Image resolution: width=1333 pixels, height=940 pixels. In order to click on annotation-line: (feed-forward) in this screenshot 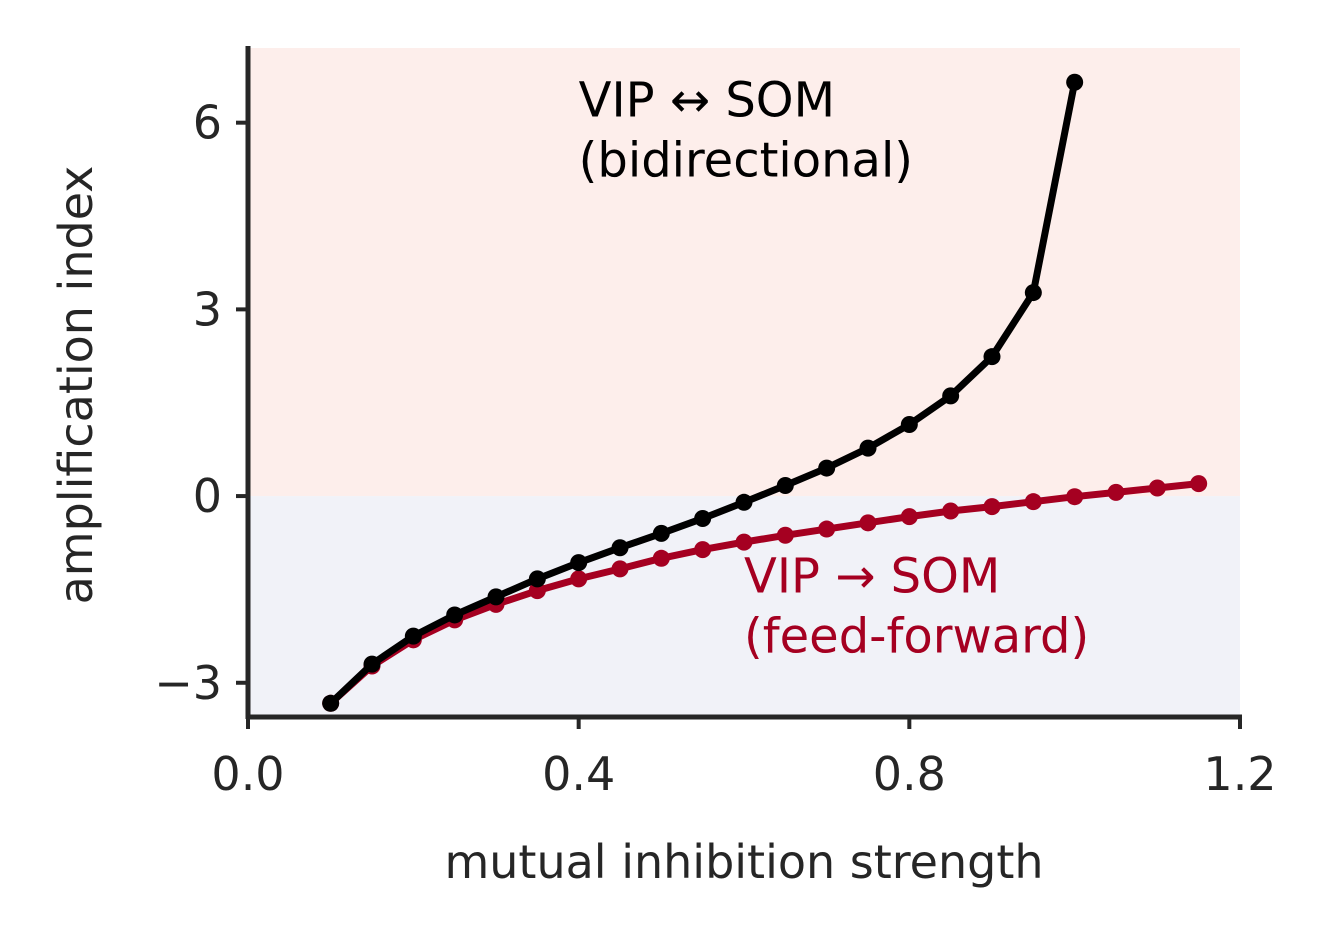, I will do `click(916, 637)`.